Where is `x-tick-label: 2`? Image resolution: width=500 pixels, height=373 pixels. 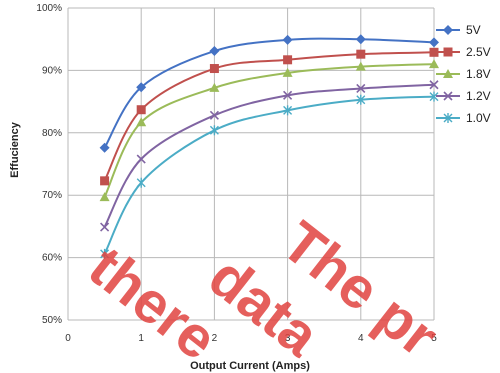 x-tick-label: 2 is located at coordinates (215, 338).